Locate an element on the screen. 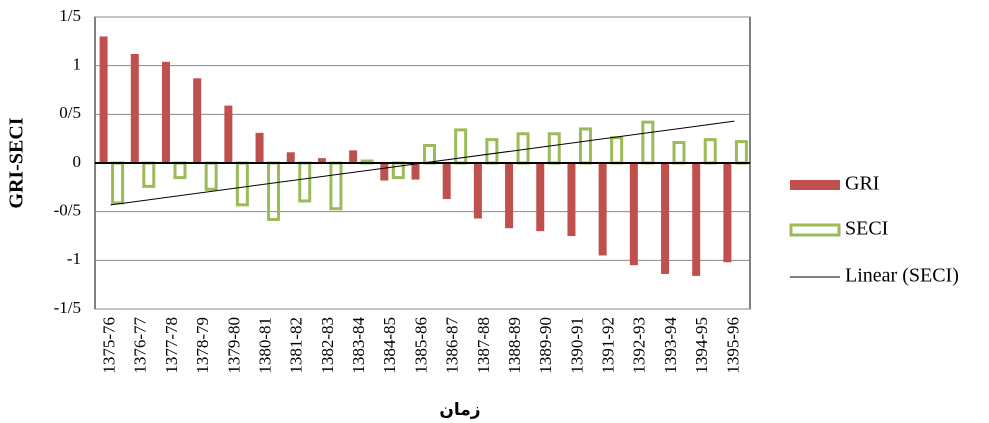 The width and height of the screenshot is (989, 423). x-tick-label: 1385-86 is located at coordinates (420, 345).